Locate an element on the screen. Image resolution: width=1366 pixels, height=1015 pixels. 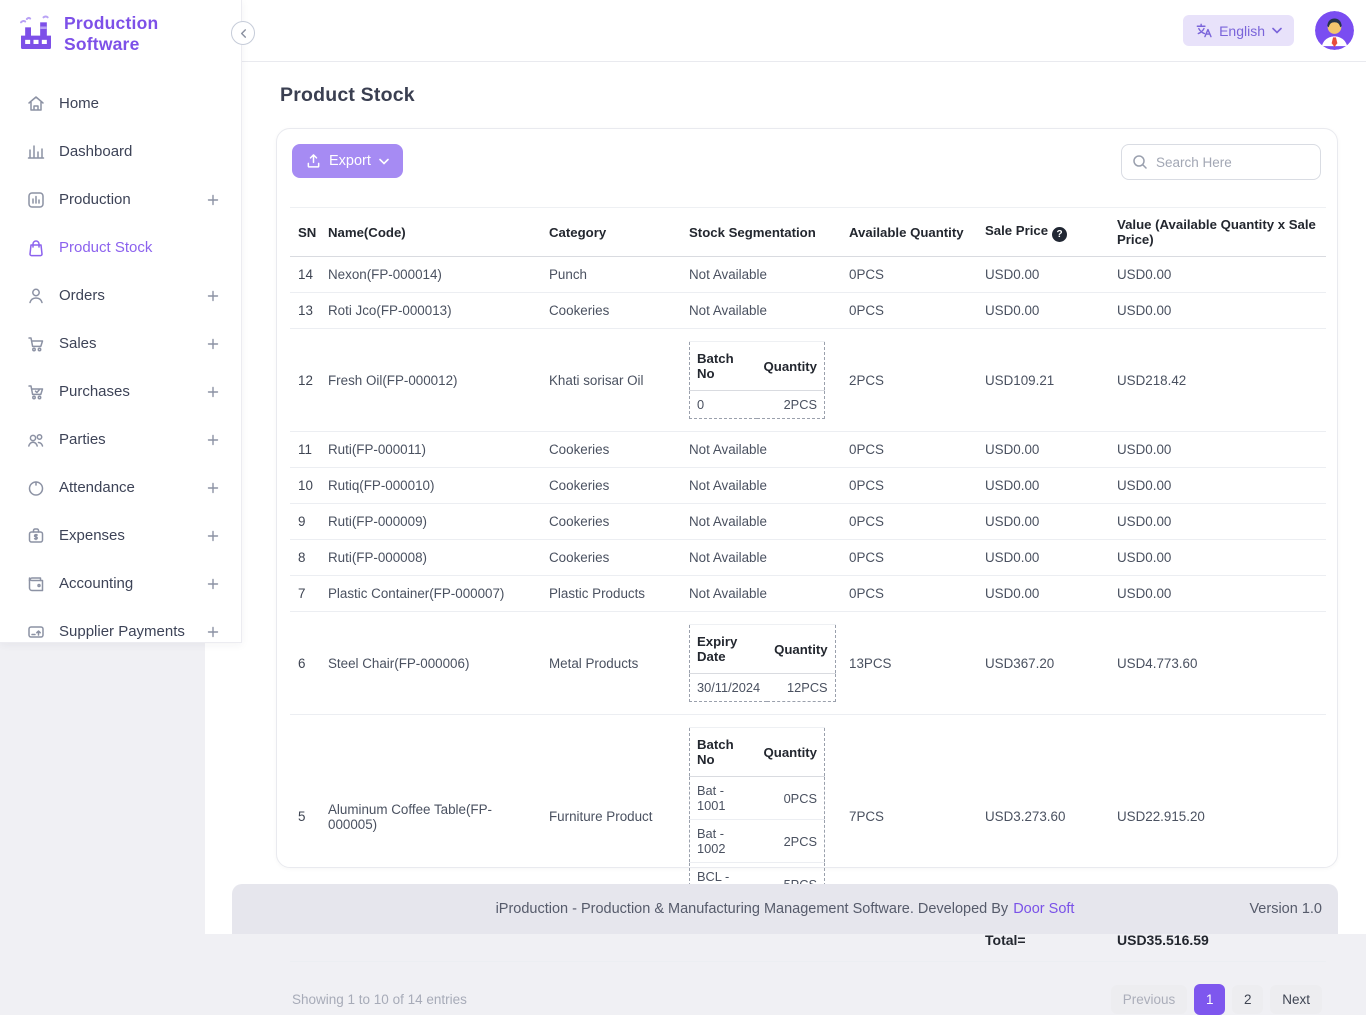
sidebar-item-label: Sales is located at coordinates (78, 344).